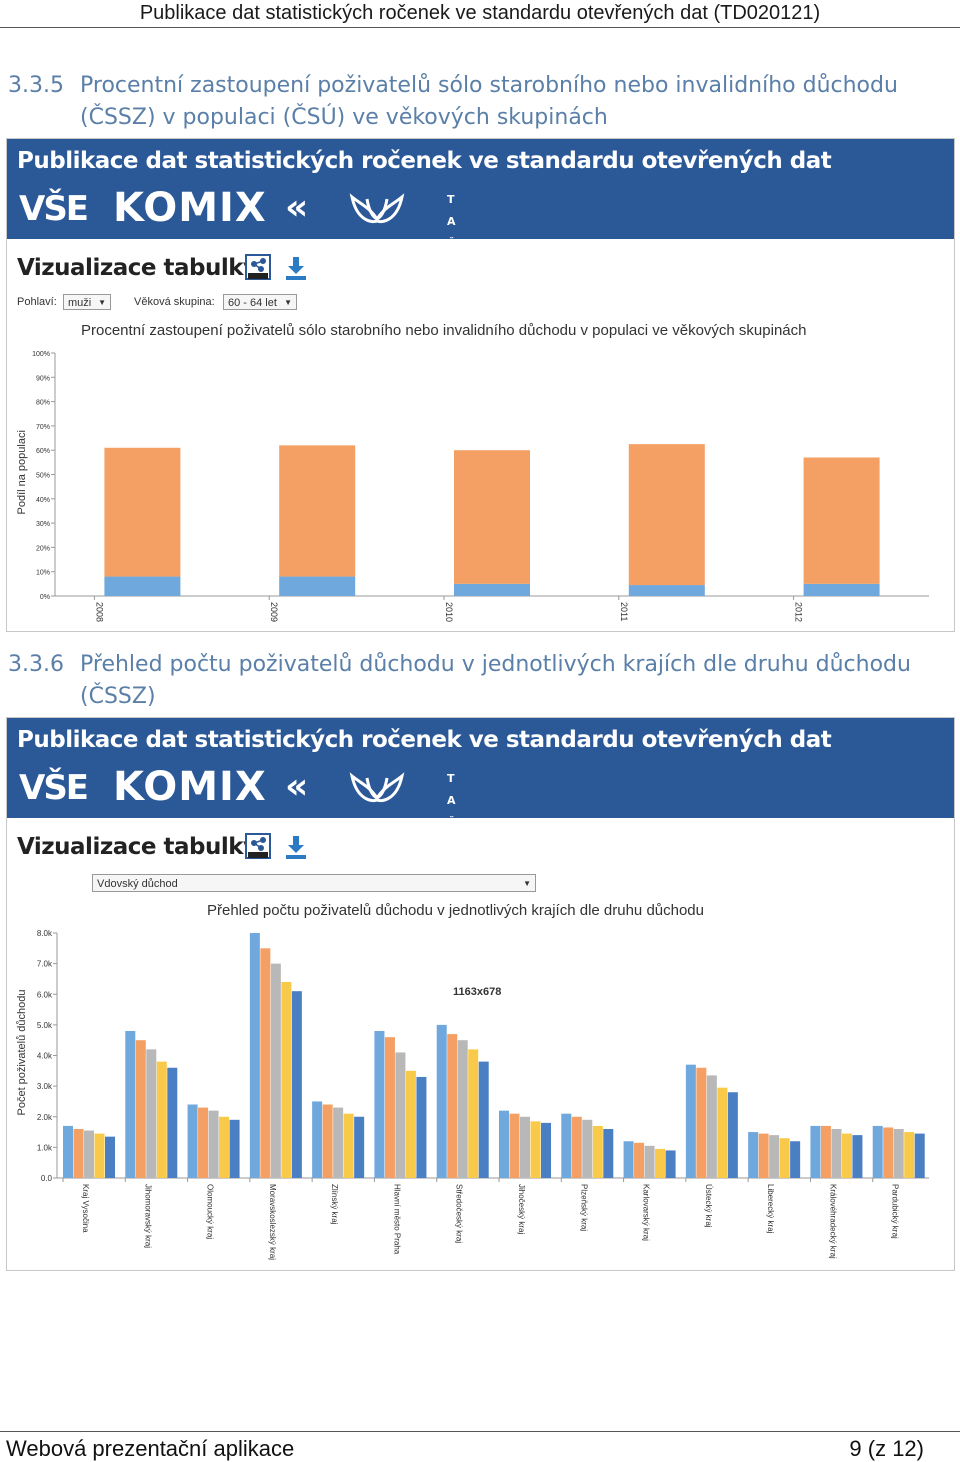  Describe the element at coordinates (45, 597) in the screenshot. I see `y-tick-label: 0%` at that location.